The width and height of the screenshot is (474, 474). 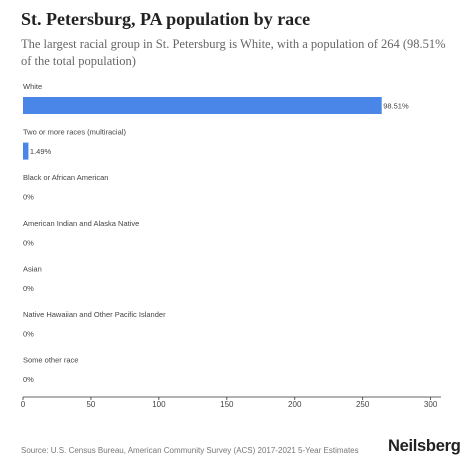 I want to click on x-tick-label: 50, so click(x=90, y=404).